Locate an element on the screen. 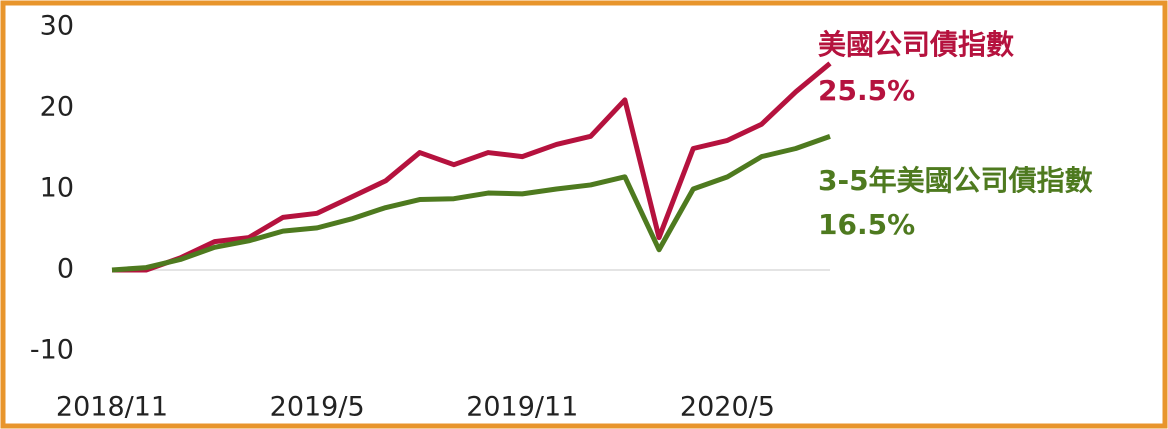 Image resolution: width=1168 pixels, height=429 pixels. y-tick-label: 30 is located at coordinates (57, 26).